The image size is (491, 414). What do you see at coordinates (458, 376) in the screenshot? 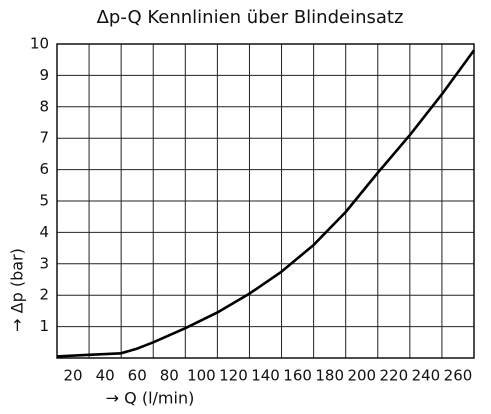
I see `x-tick-label: 260` at bounding box center [458, 376].